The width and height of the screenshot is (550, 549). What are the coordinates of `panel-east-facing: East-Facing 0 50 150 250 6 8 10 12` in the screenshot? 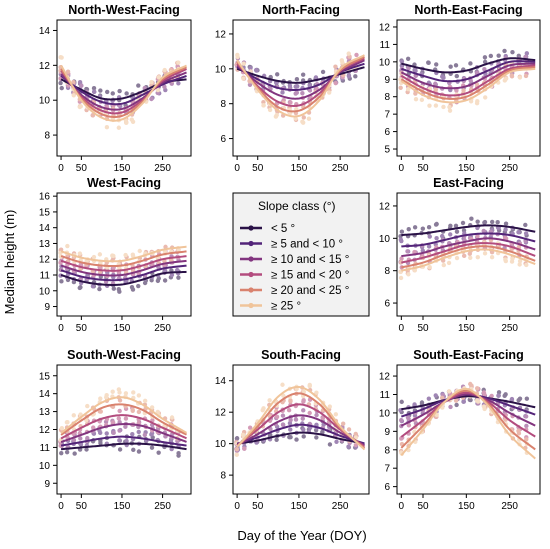 It's located at (460, 255).